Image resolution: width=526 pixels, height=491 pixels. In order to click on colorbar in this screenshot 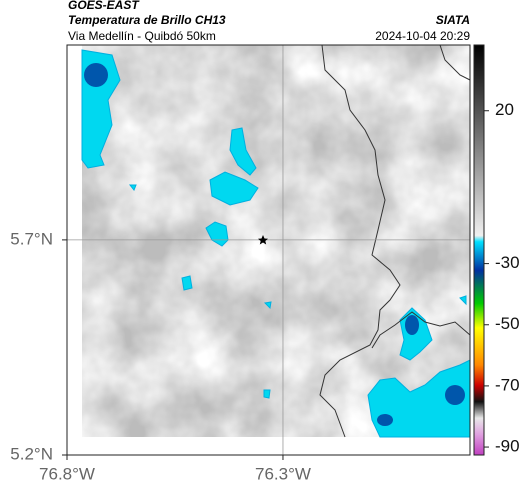, I will do `click(479, 250)`.